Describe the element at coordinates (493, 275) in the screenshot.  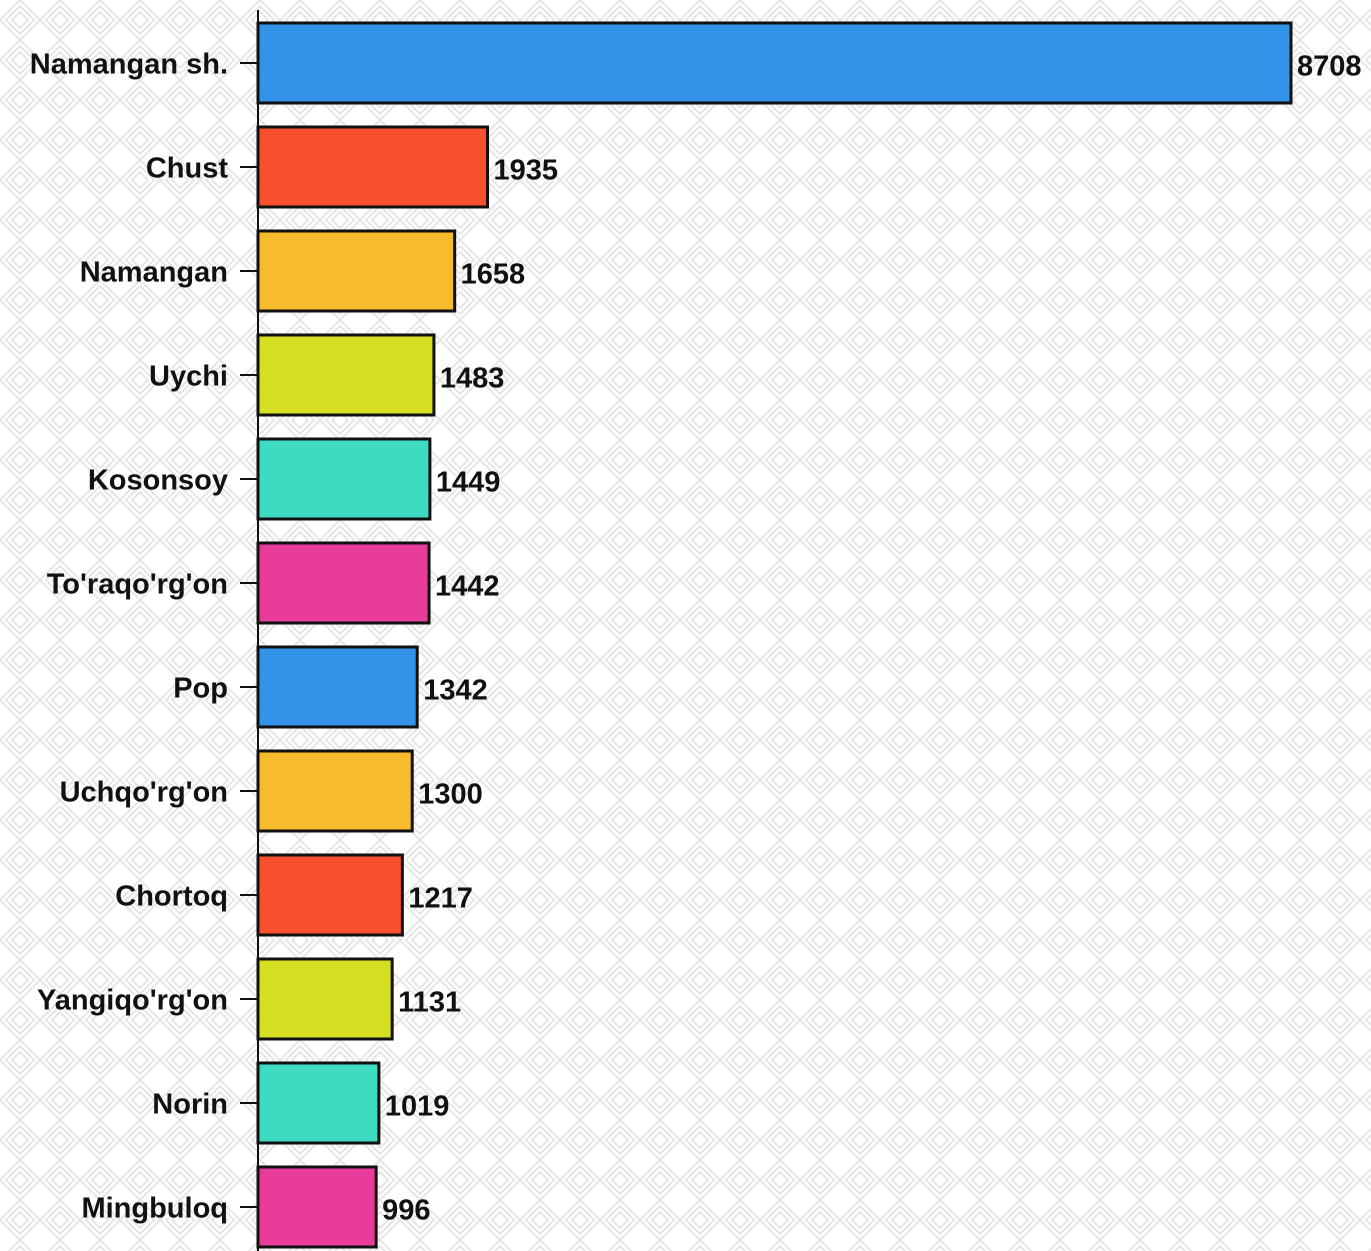
I see `value-label: 1658` at that location.